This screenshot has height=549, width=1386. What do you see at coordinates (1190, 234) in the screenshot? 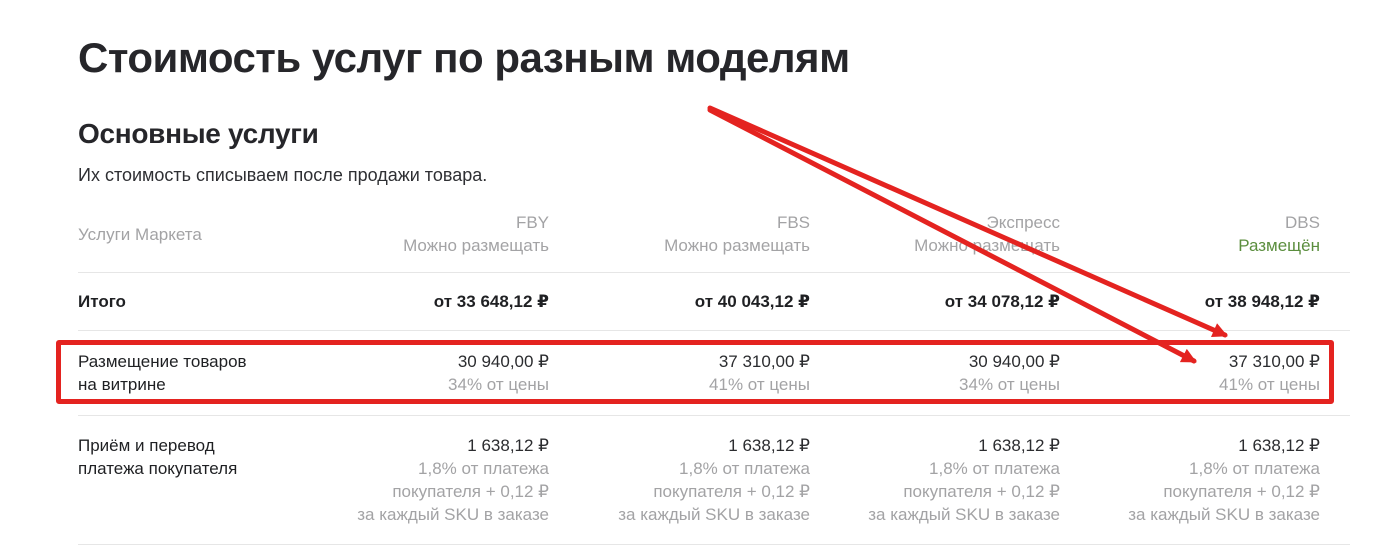
I see `column-header-dbs: DBS Размещён` at bounding box center [1190, 234].